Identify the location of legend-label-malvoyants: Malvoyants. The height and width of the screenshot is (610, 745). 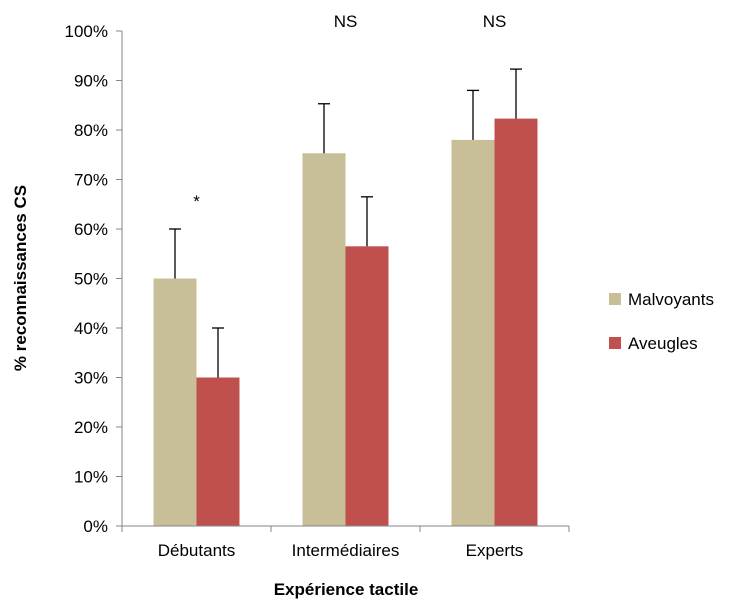
(671, 299).